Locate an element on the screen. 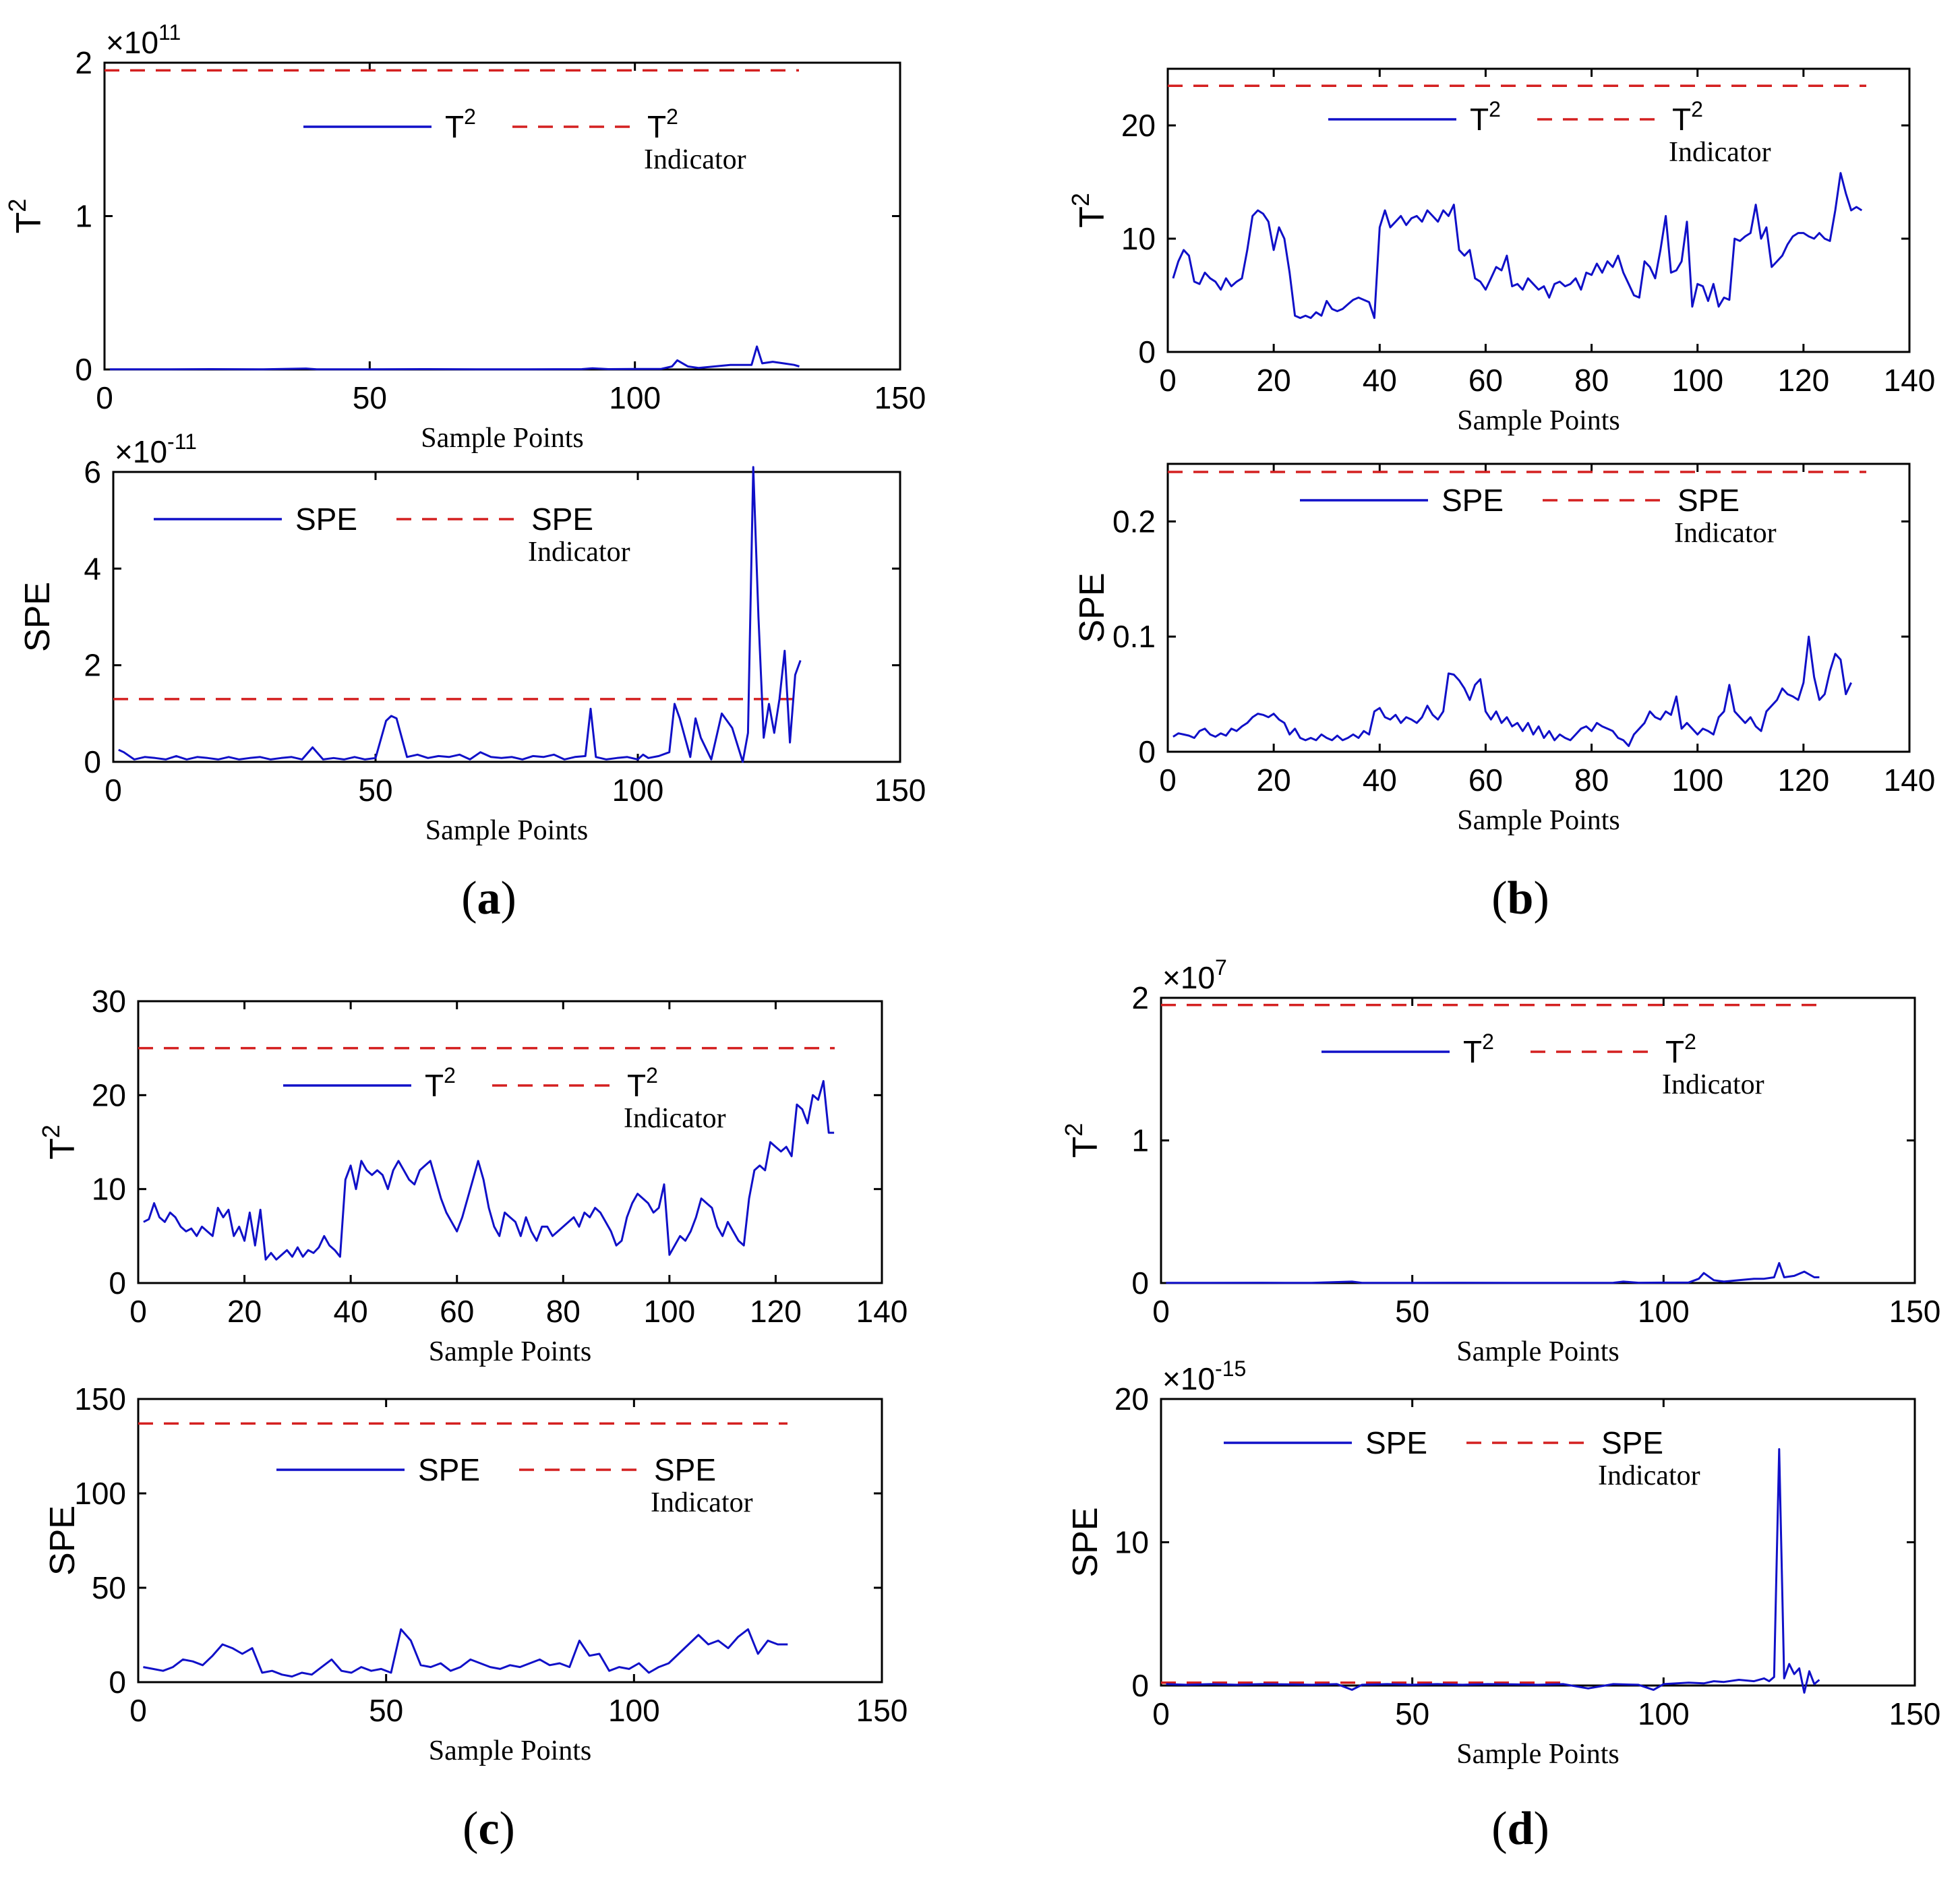  y-tick-label: 30 is located at coordinates (109, 1001).